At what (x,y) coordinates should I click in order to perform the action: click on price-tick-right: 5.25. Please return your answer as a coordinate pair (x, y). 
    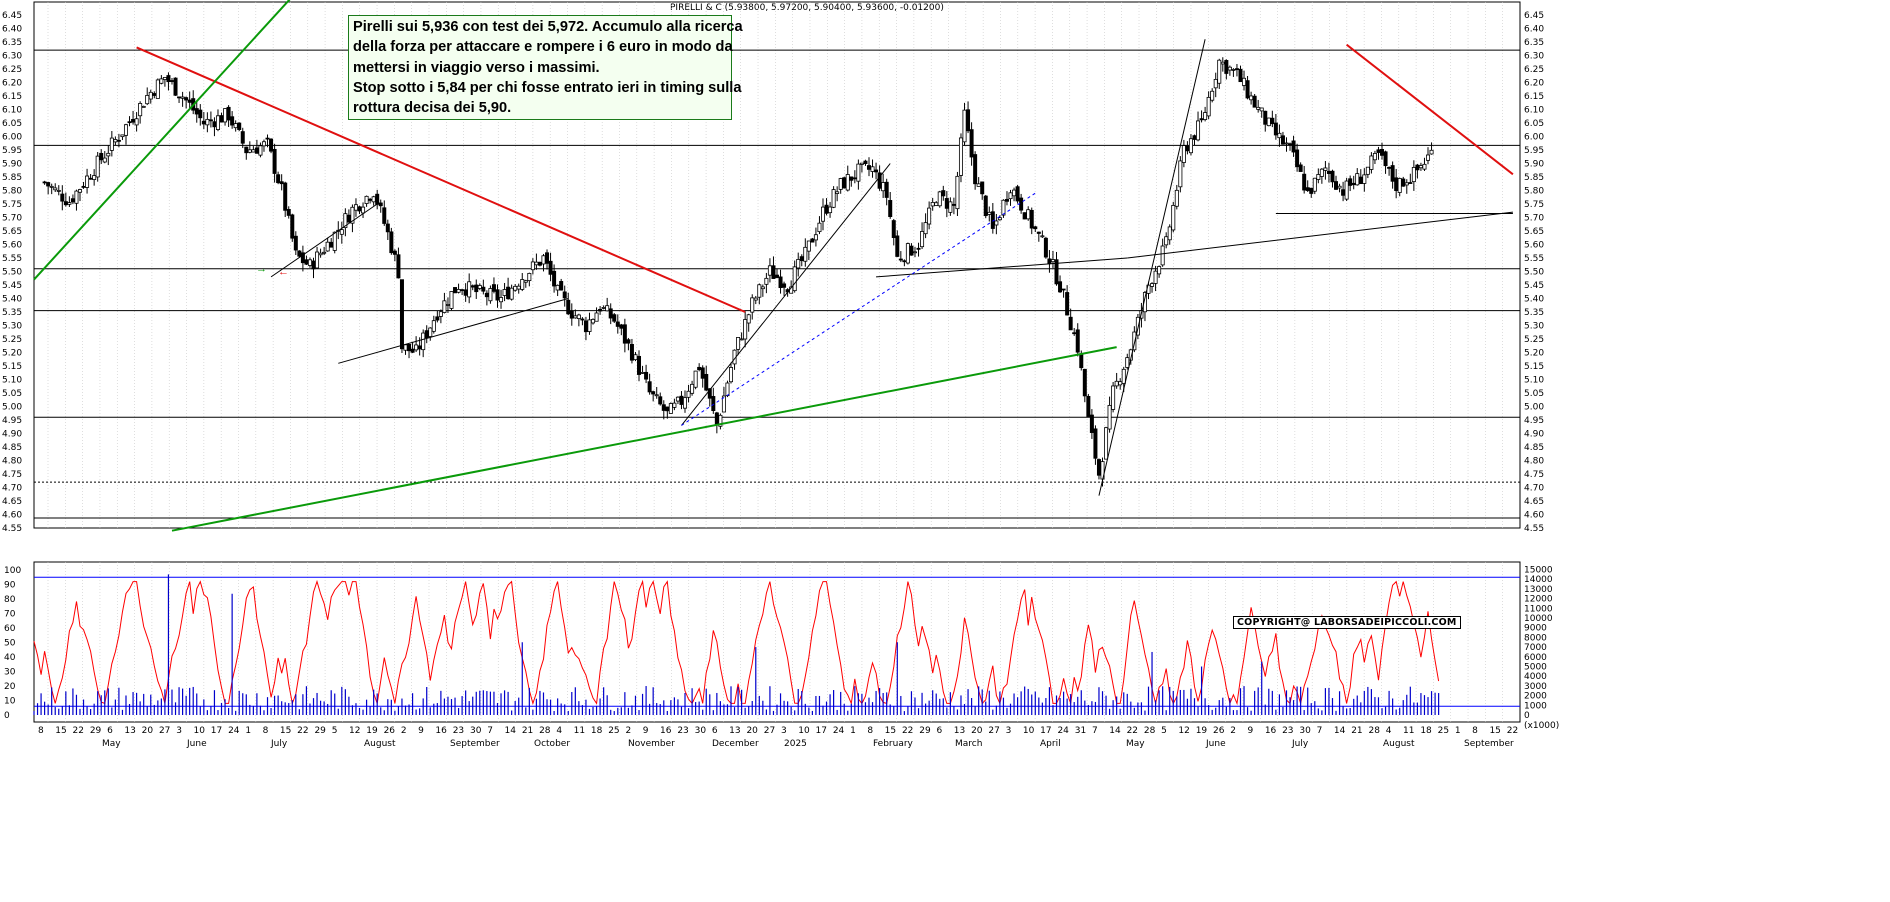
    Looking at the image, I should click on (1534, 340).